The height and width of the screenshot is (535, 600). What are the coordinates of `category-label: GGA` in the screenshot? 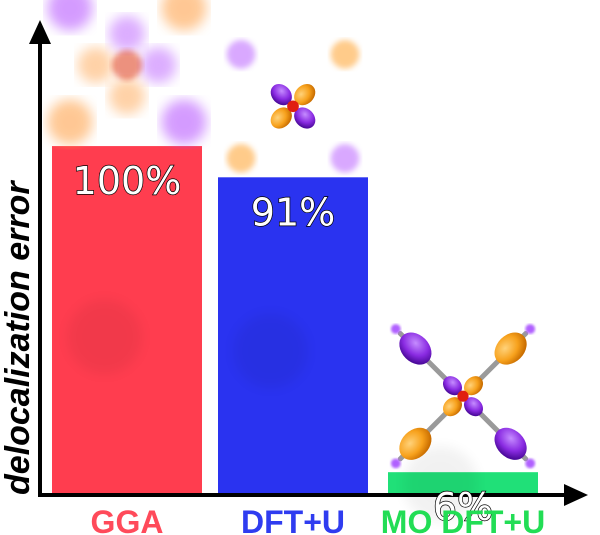 It's located at (127, 519).